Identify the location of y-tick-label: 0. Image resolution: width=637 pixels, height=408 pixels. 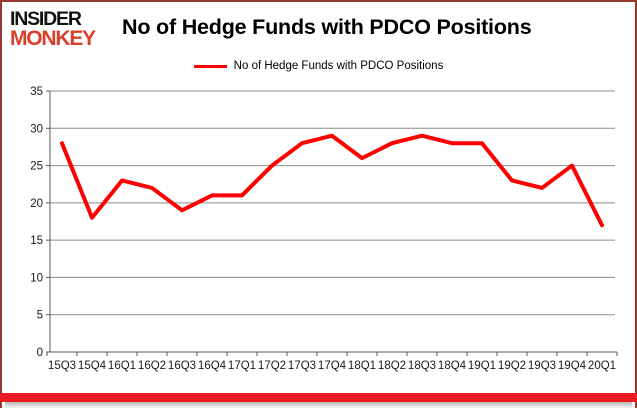
(40, 353).